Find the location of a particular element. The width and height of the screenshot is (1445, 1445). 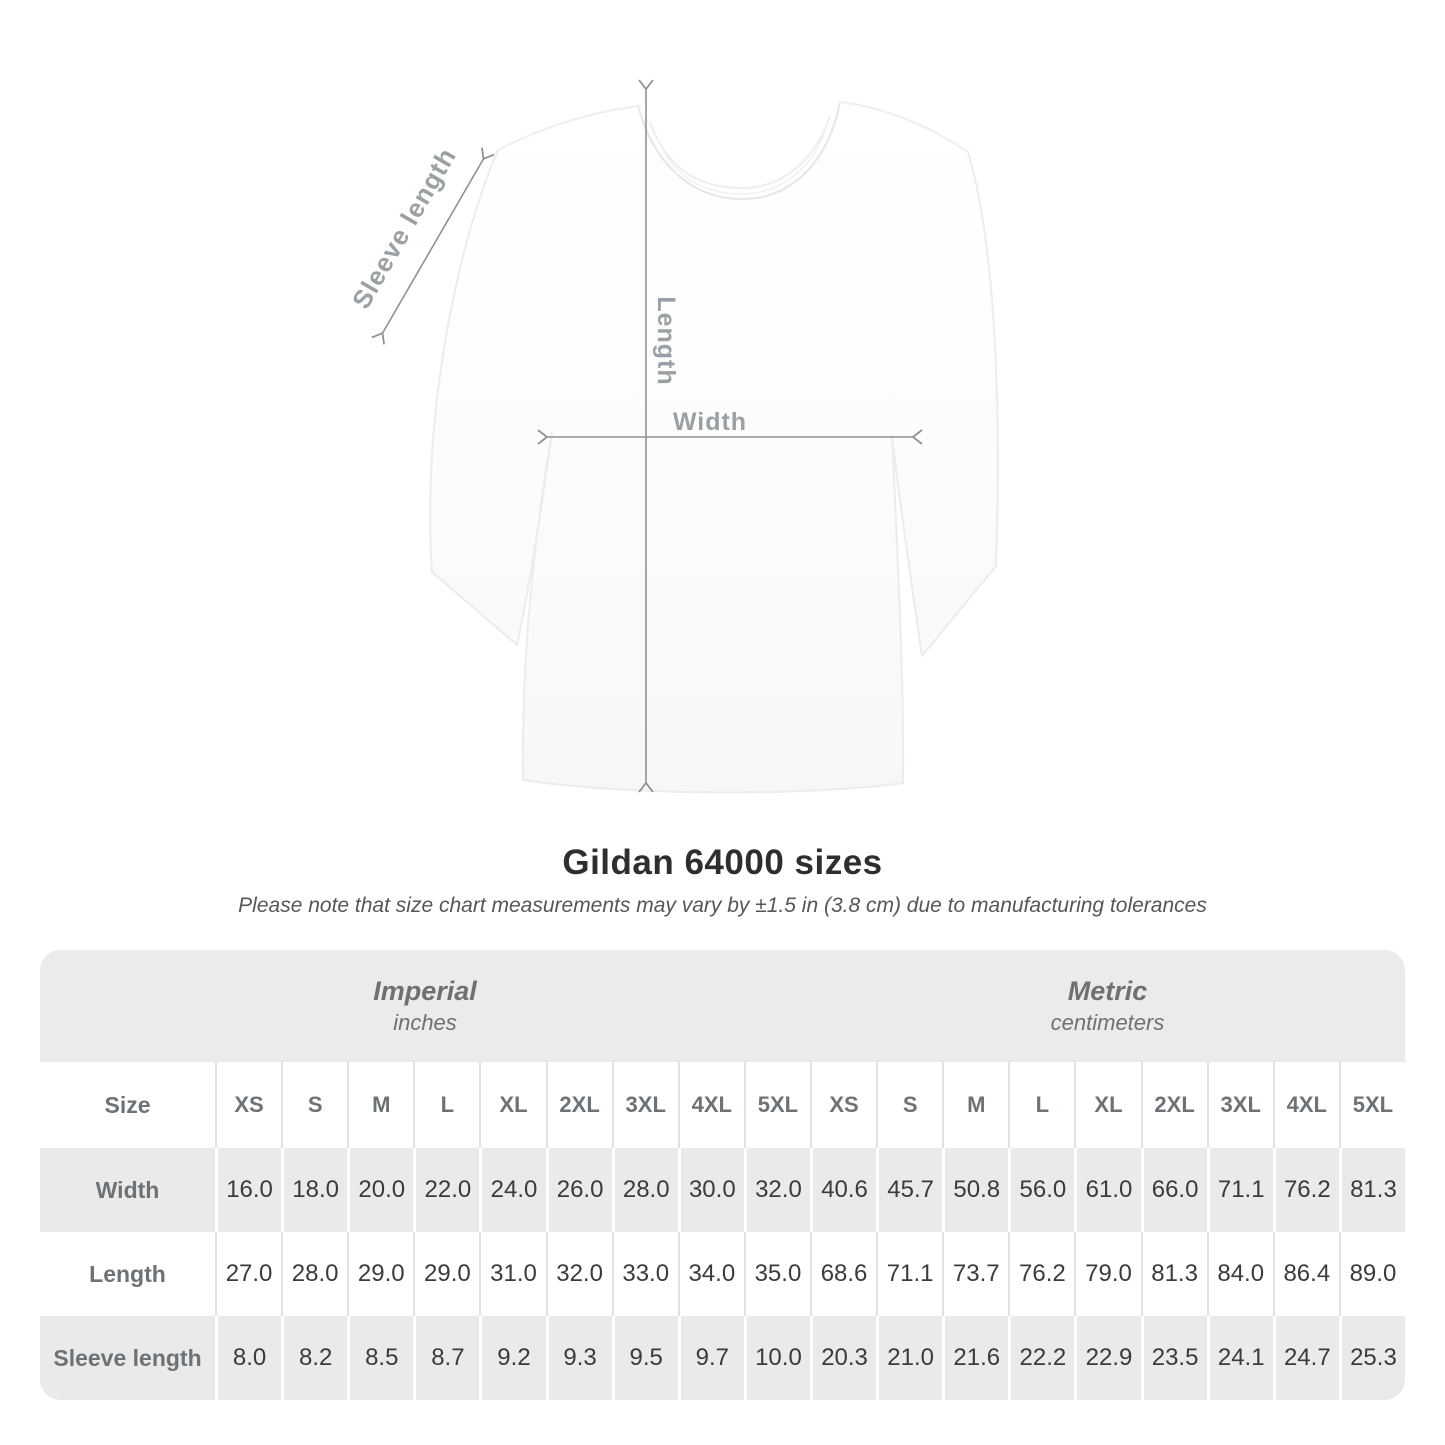

length-value-cell: 34.0 is located at coordinates (710, 1274).